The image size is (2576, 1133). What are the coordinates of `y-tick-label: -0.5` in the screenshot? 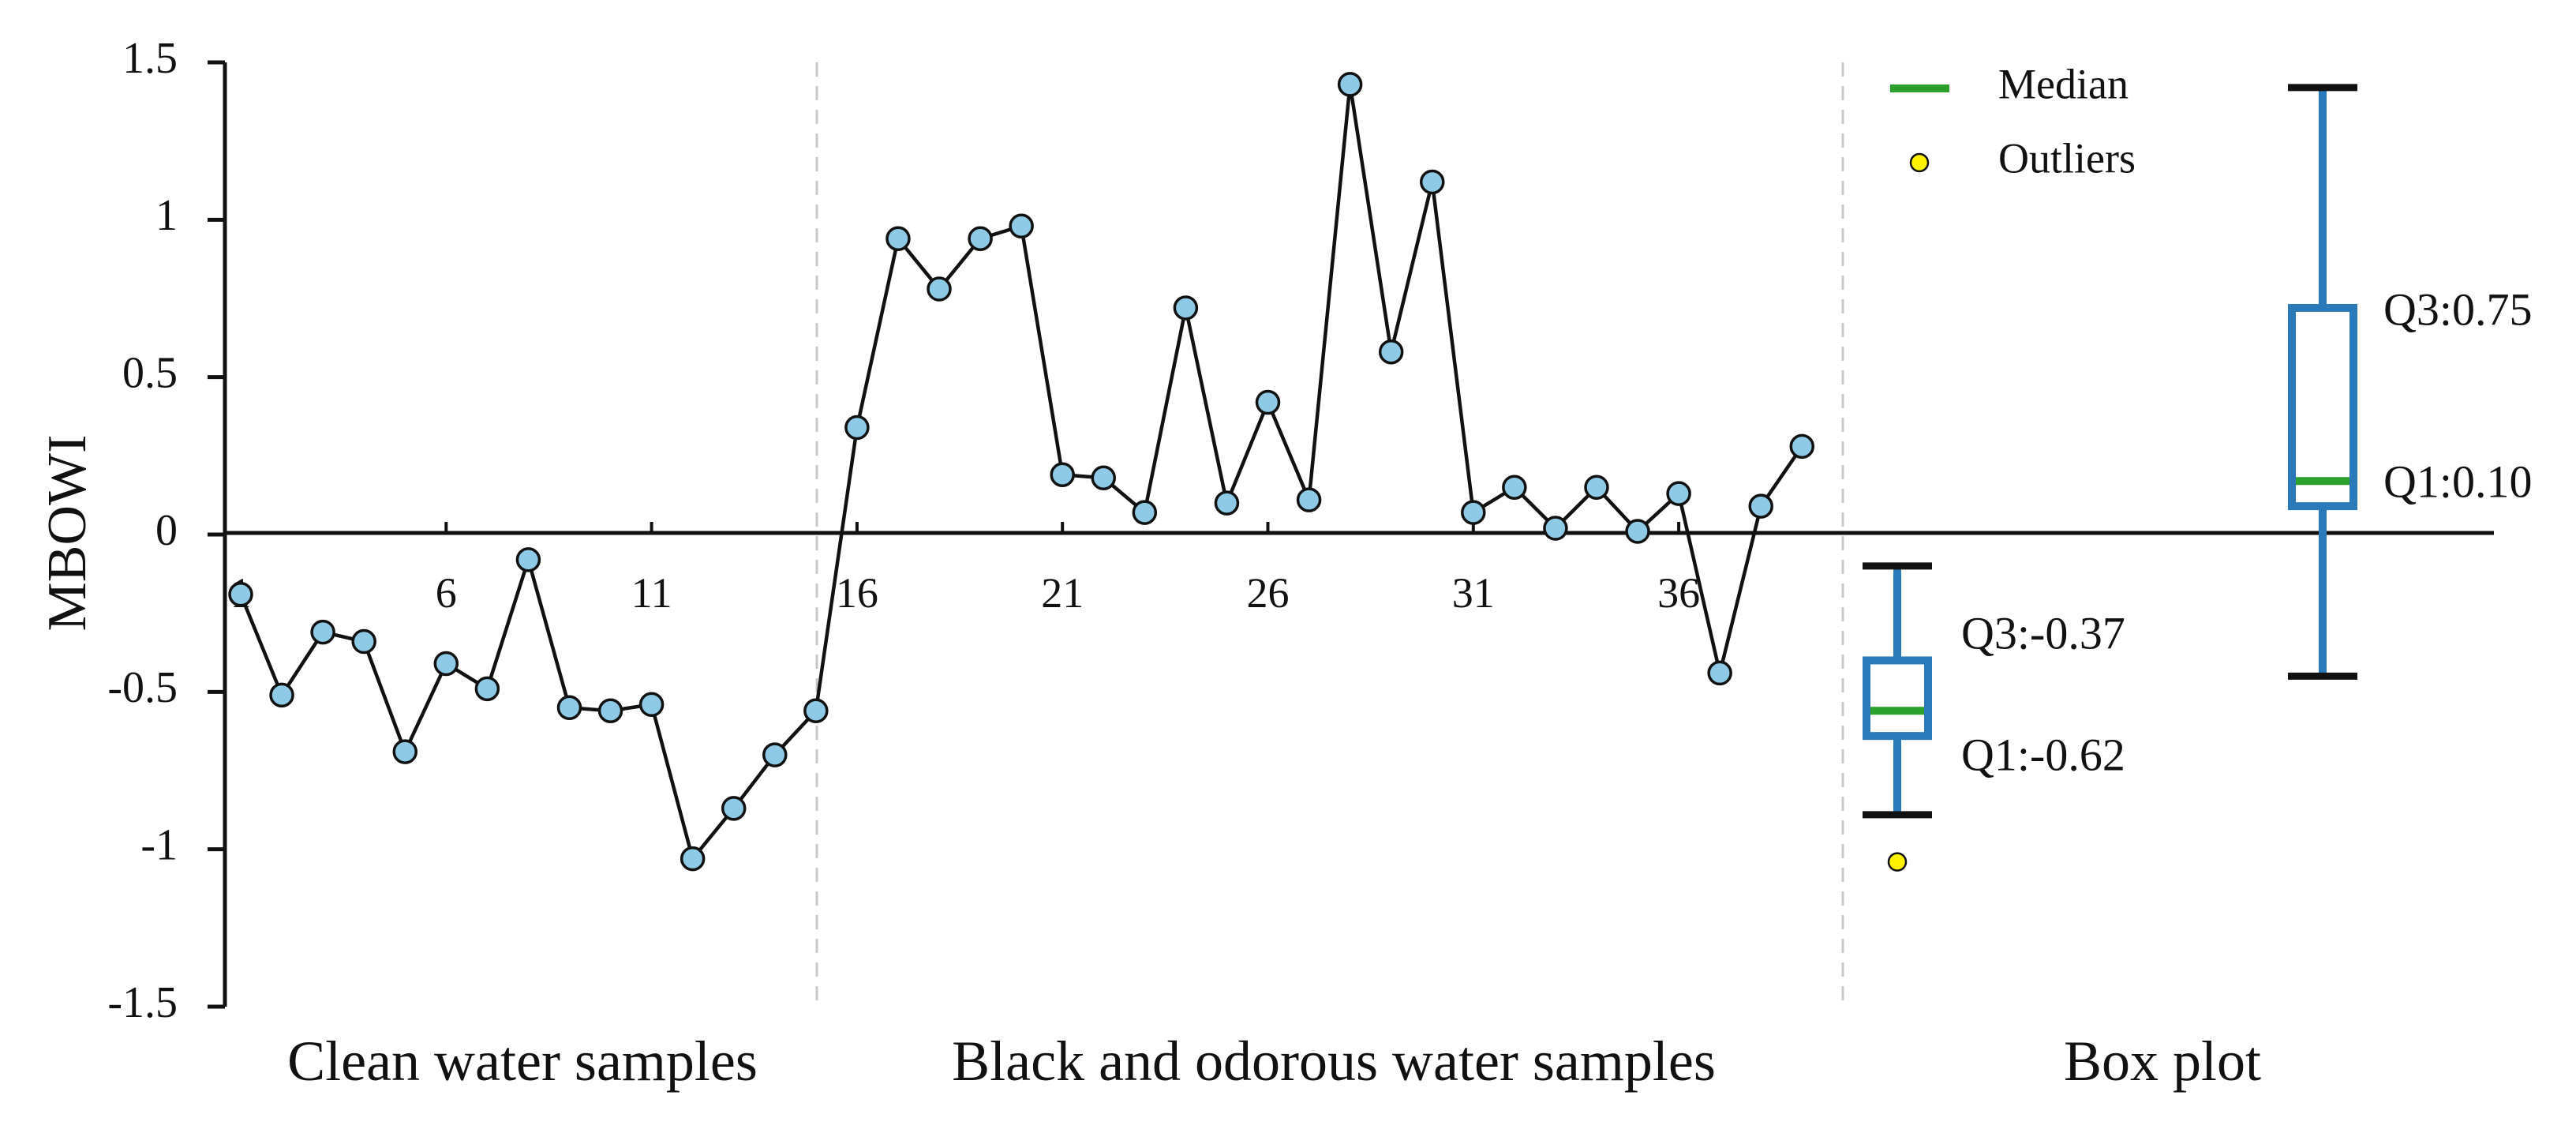 It's located at (142, 687).